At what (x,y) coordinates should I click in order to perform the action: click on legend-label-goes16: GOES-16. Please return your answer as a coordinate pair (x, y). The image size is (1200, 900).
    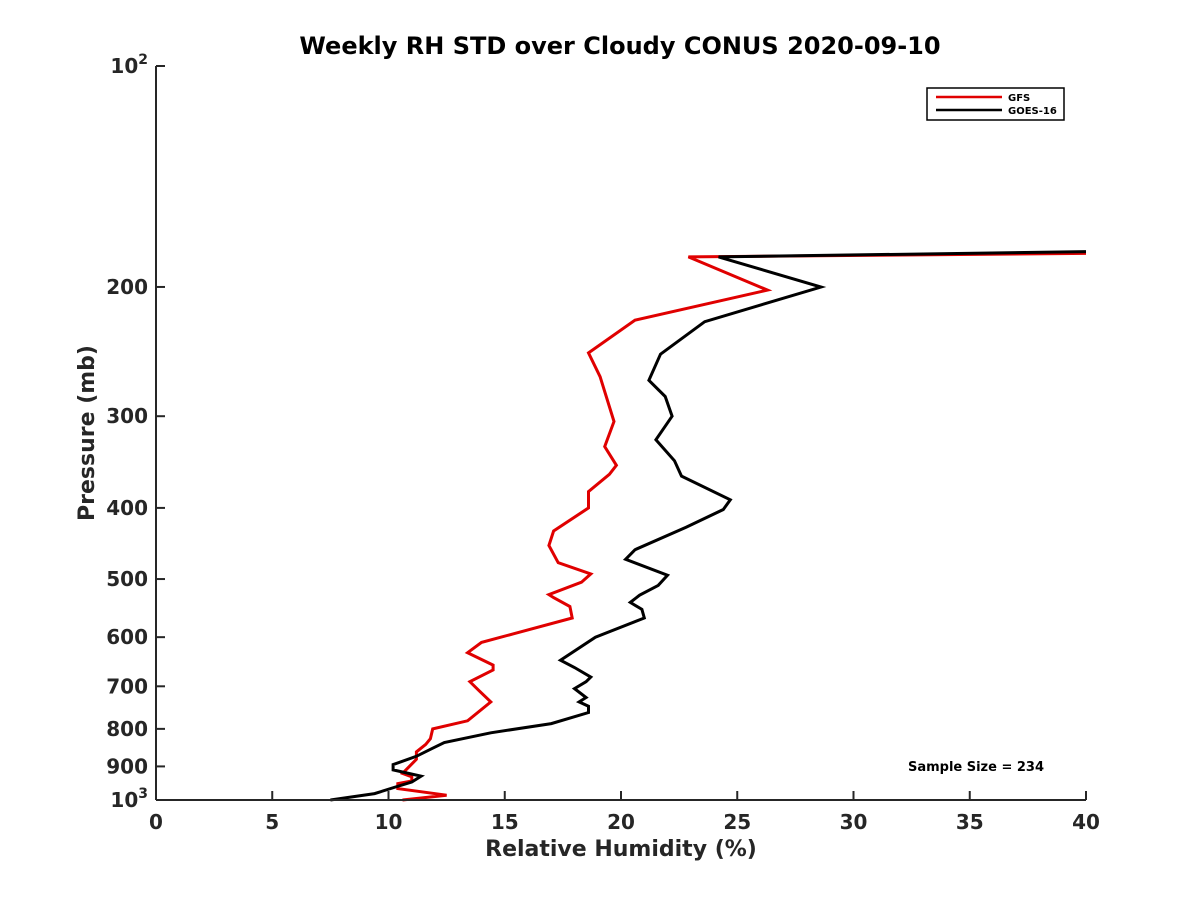
    Looking at the image, I should click on (1032, 111).